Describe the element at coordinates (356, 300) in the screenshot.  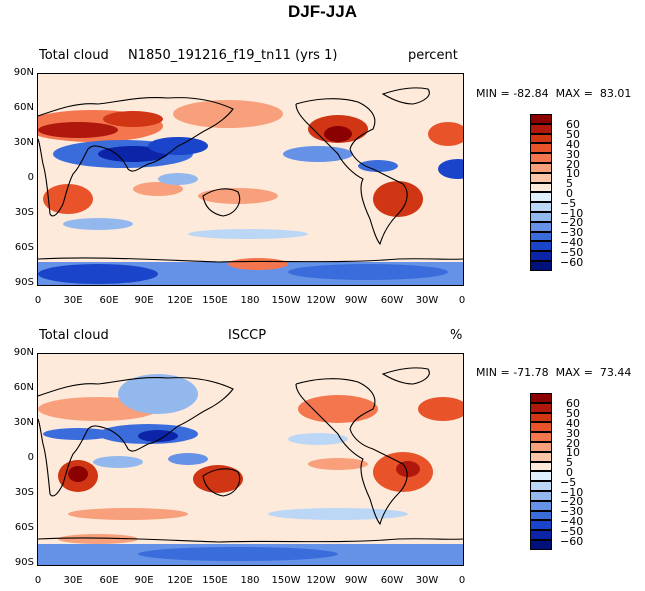
I see `panel1-lon-tick: 90W` at that location.